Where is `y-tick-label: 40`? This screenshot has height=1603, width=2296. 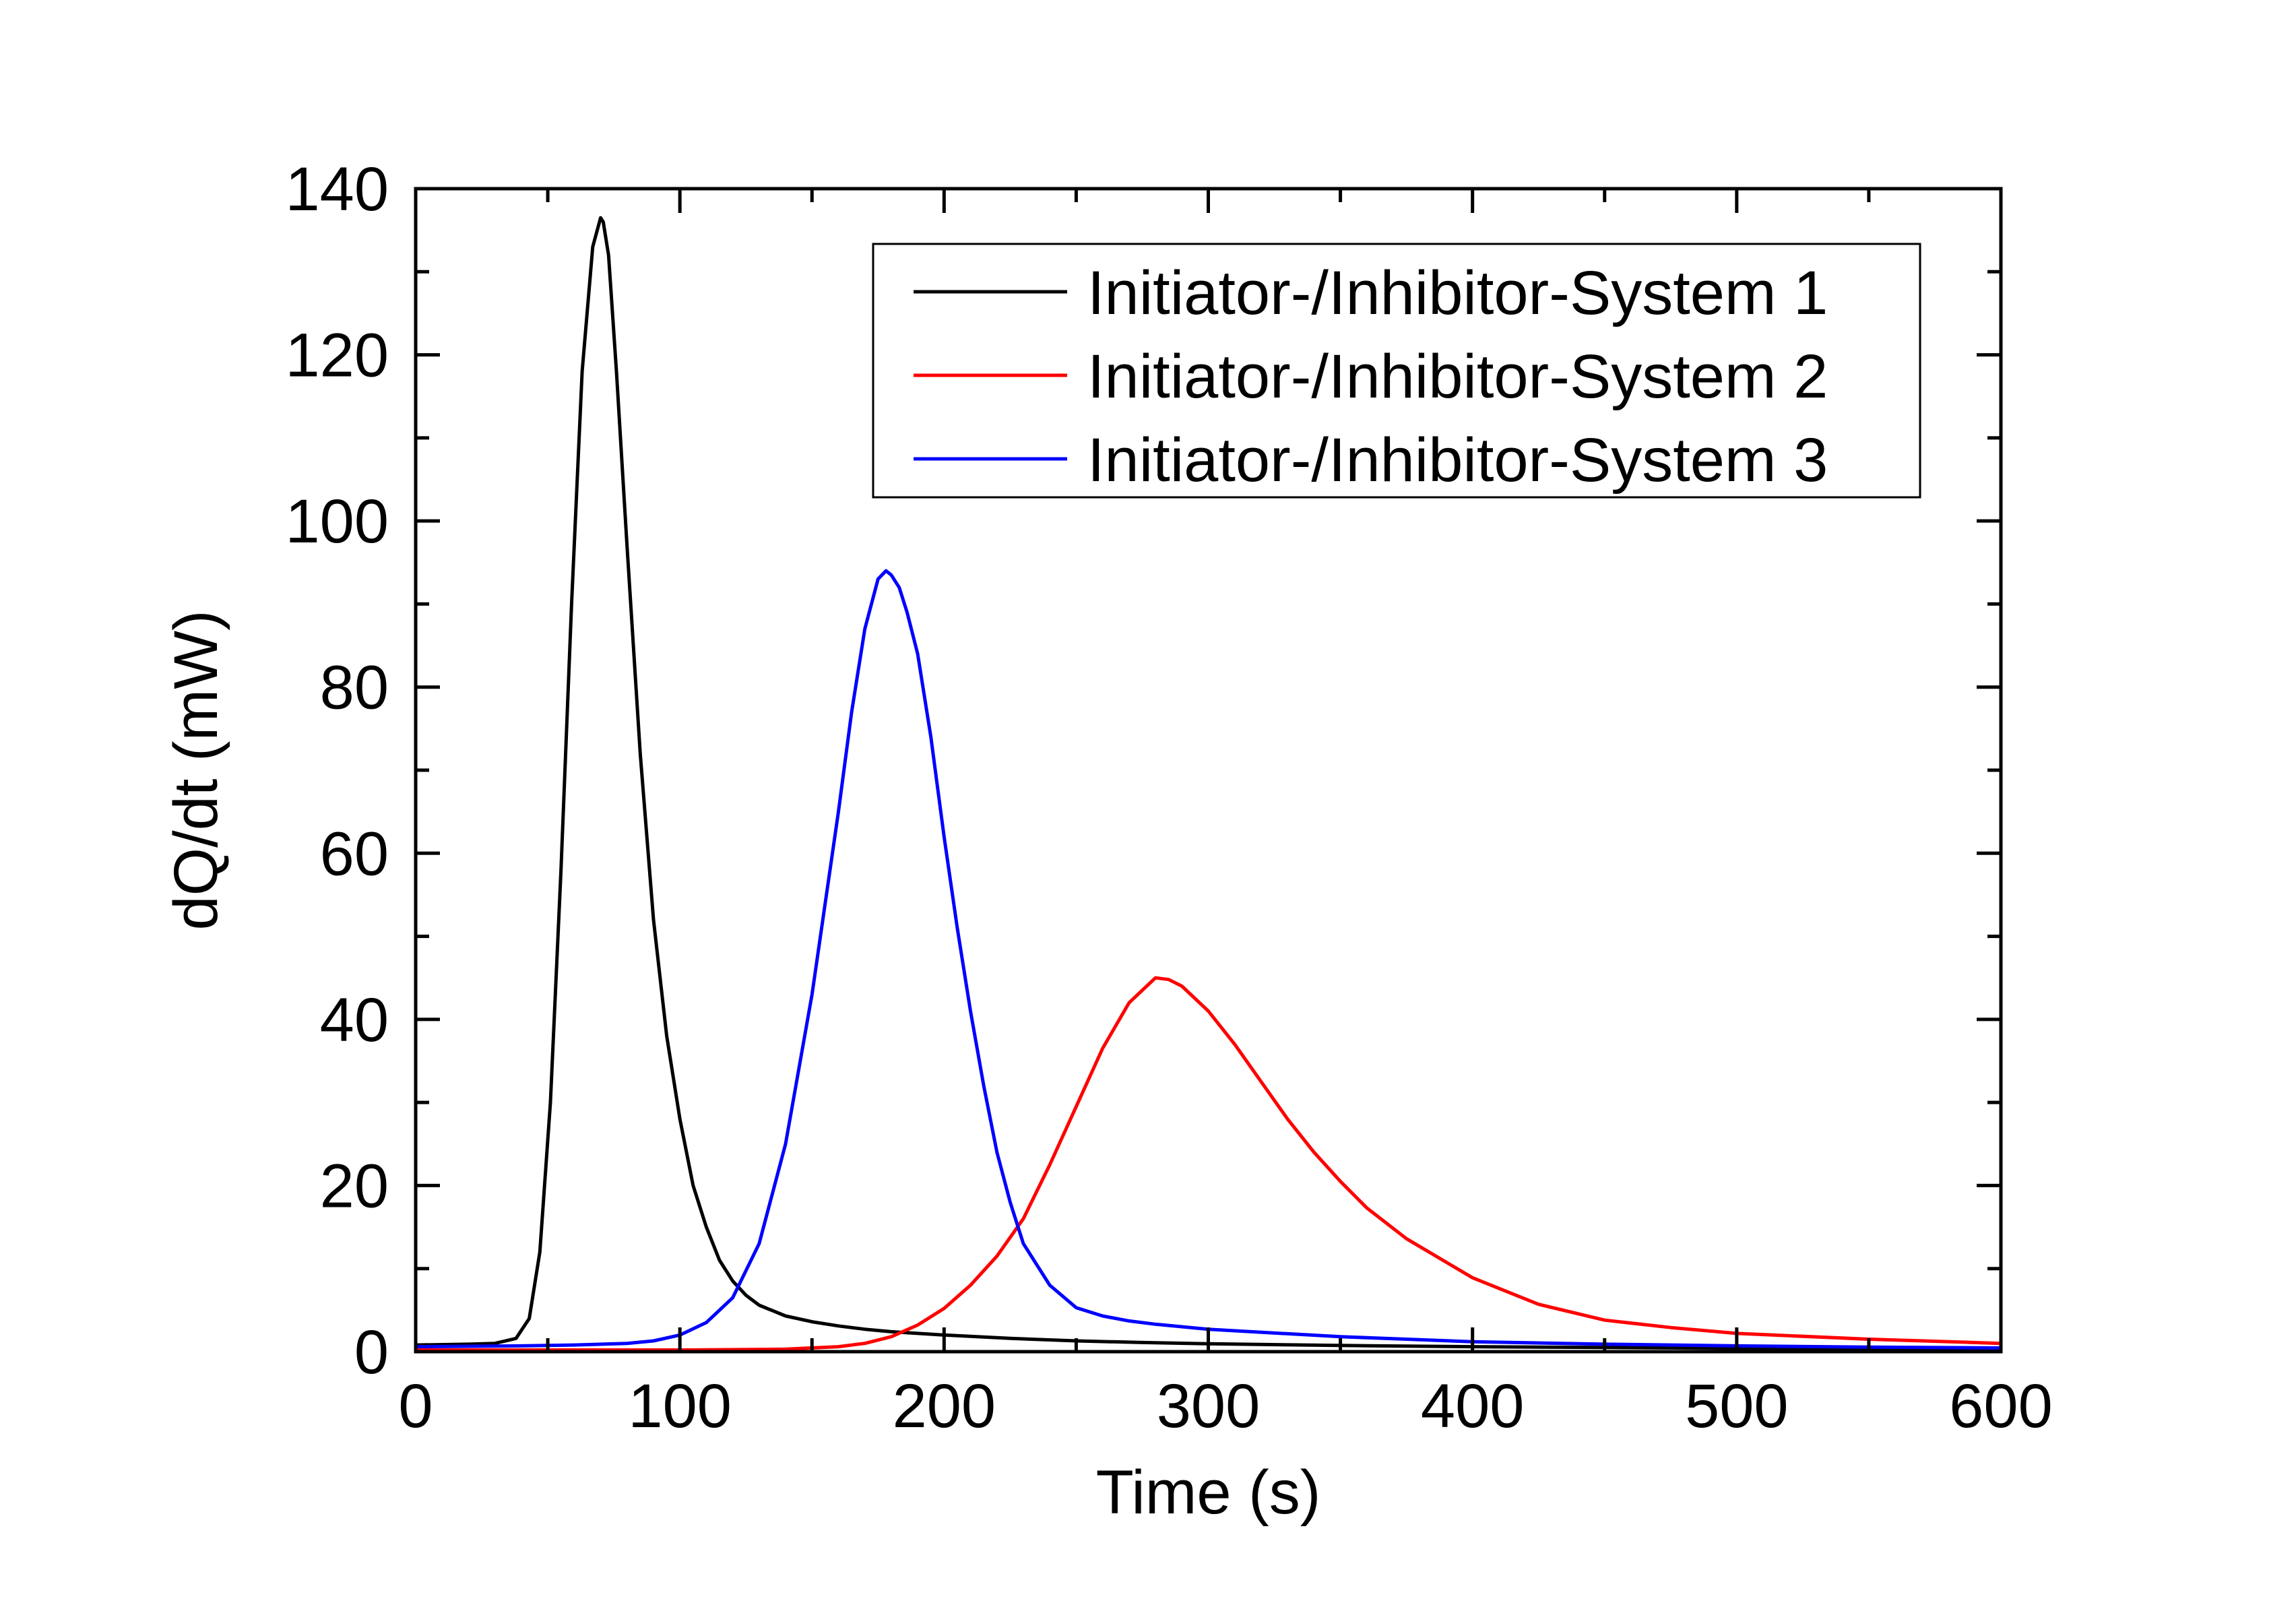 y-tick-label: 40 is located at coordinates (354, 1020).